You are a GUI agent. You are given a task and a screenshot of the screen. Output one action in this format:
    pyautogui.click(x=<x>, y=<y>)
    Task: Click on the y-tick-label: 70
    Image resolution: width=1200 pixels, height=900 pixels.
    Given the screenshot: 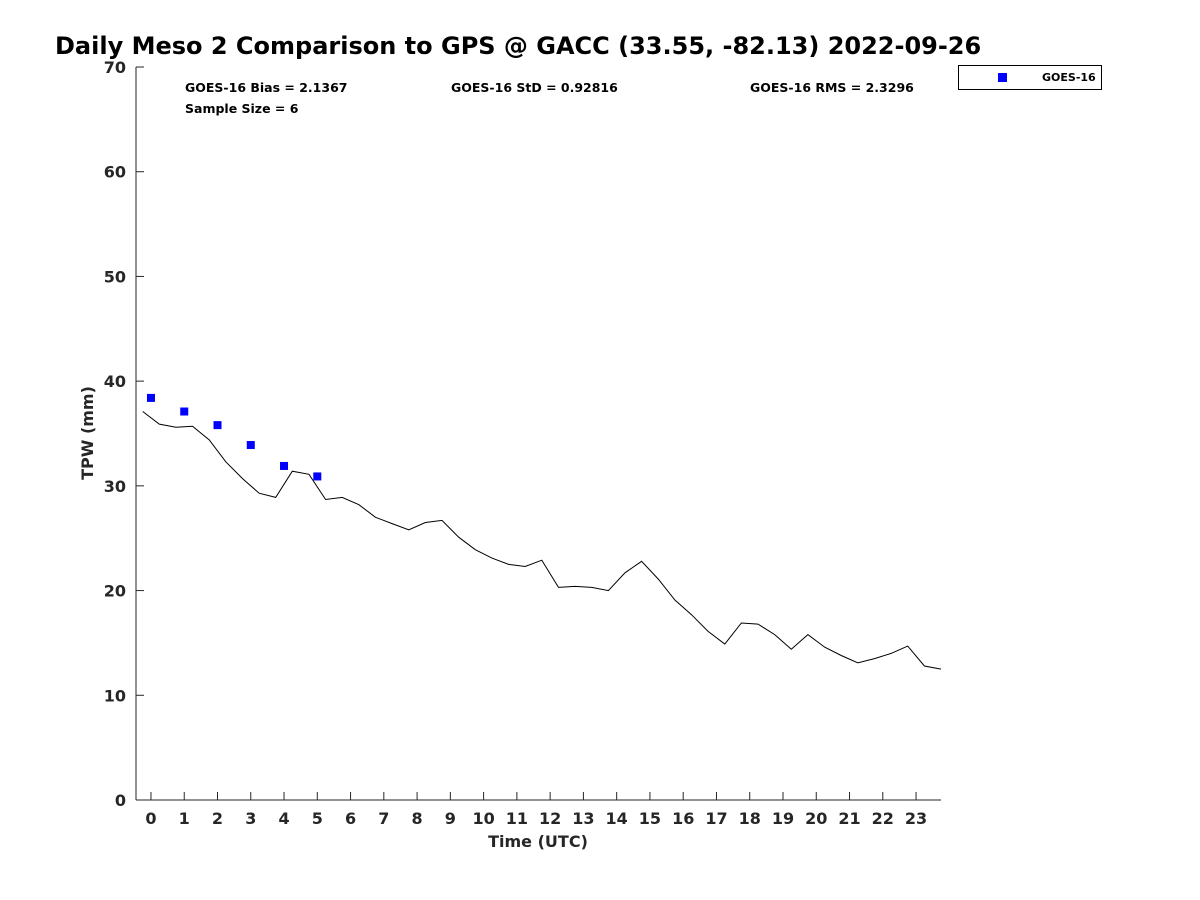 What is the action you would take?
    pyautogui.click(x=115, y=67)
    